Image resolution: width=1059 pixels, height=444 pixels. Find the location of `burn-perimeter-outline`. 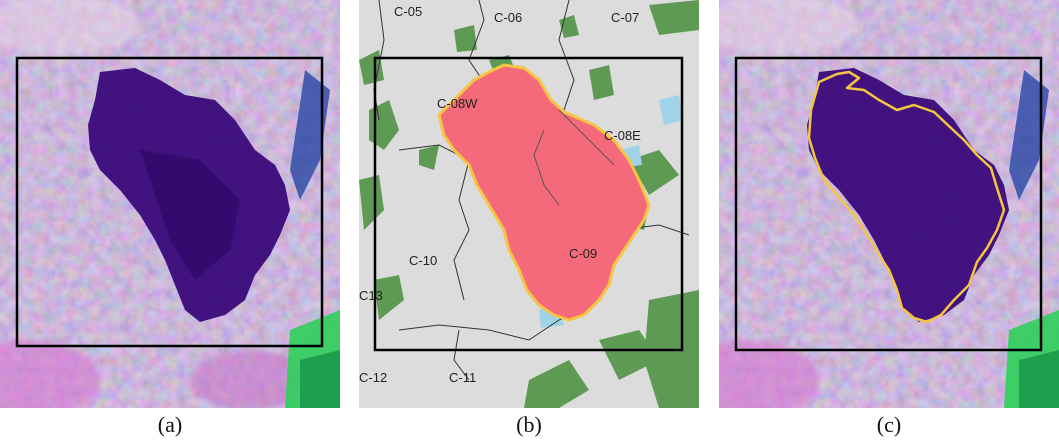

burn-perimeter-outline is located at coordinates (906, 197).